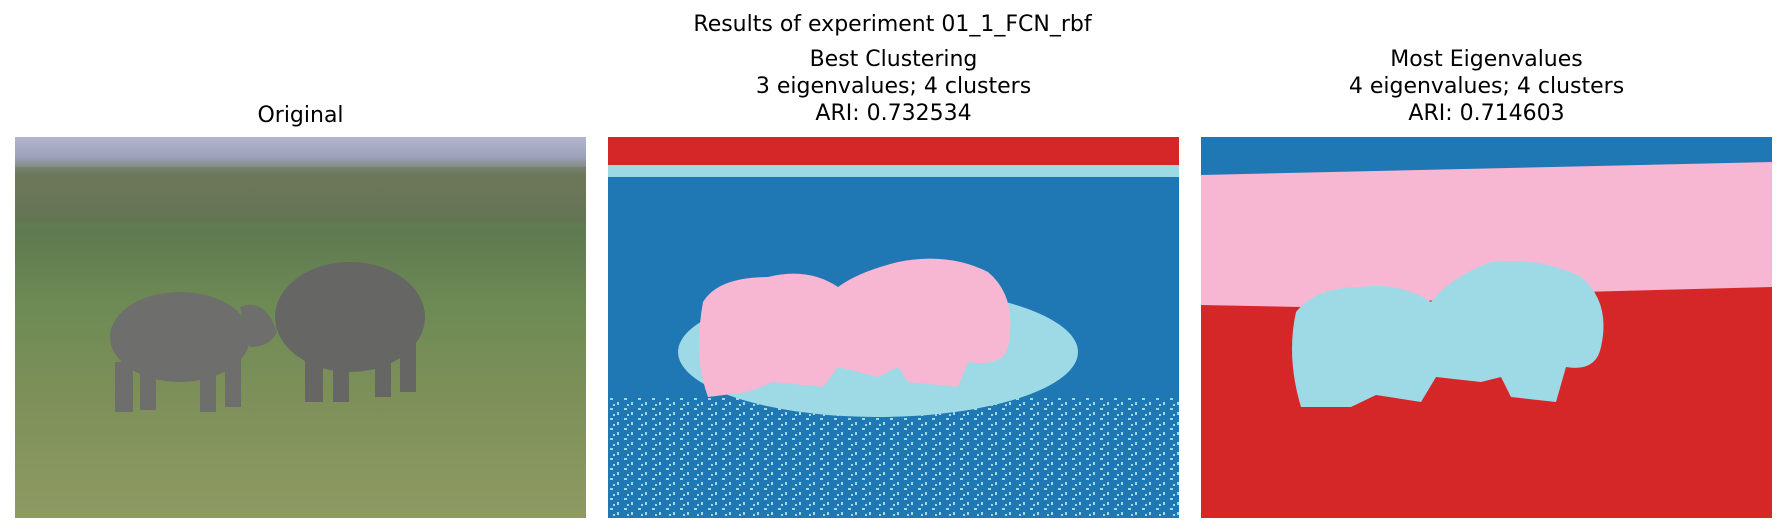  Describe the element at coordinates (893, 113) in the screenshot. I see `panel-title-line: ARI: 0.732534` at that location.